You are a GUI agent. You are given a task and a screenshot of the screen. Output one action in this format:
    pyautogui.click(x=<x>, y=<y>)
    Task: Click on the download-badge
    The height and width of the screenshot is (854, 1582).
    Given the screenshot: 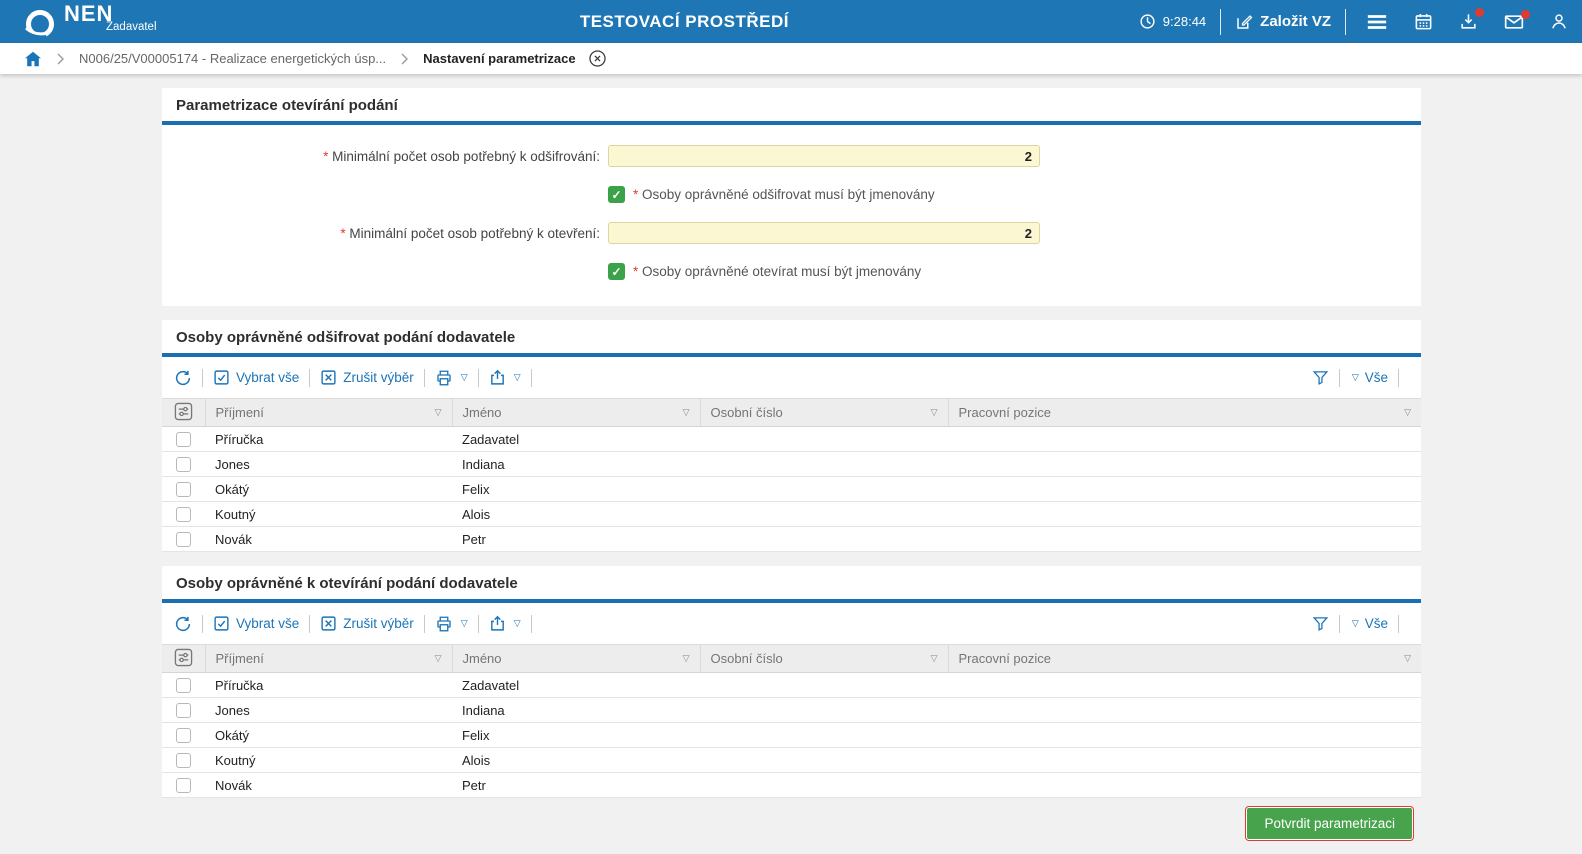 What is the action you would take?
    pyautogui.click(x=1479, y=12)
    